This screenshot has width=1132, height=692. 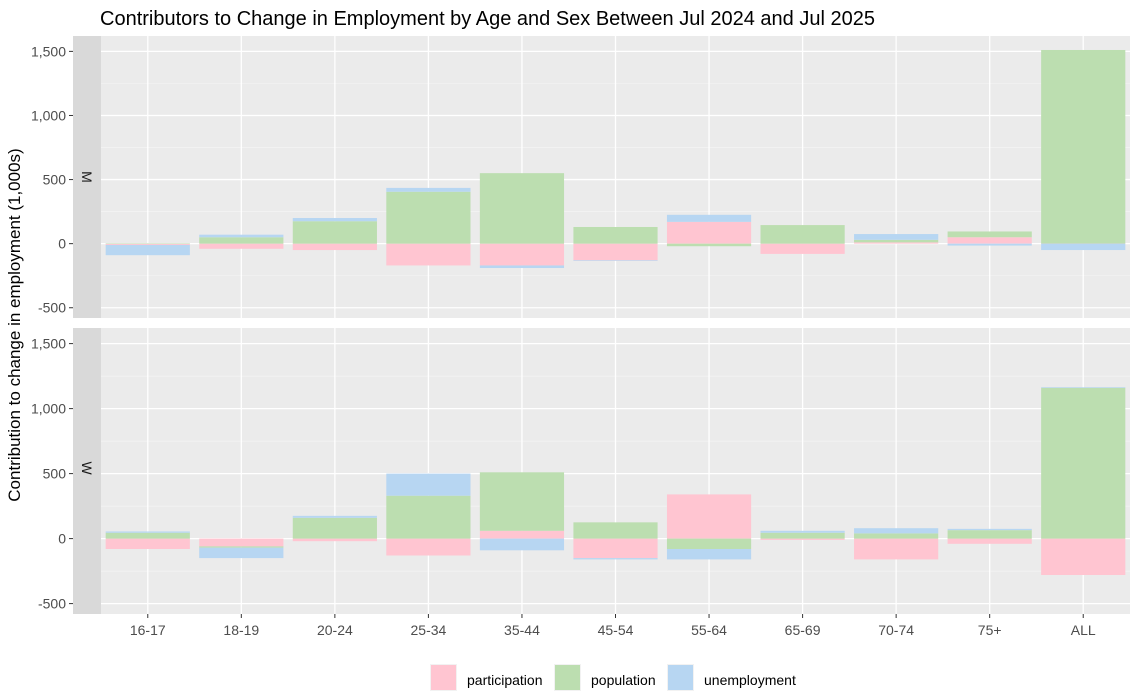 I want to click on bar-M-20-24-population, so click(x=334, y=232).